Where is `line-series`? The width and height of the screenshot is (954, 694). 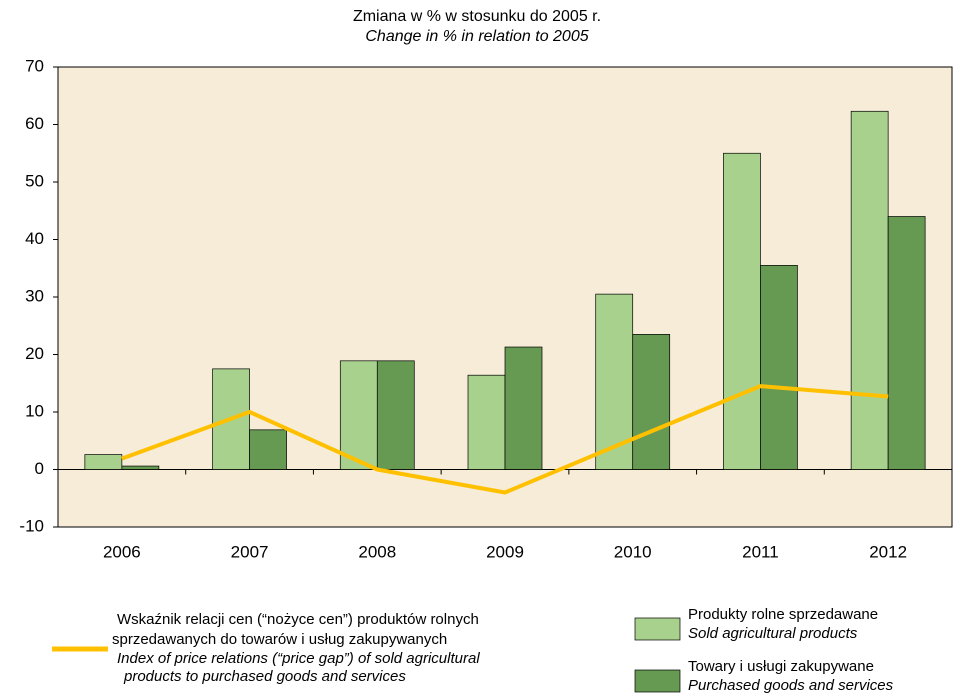
line-series is located at coordinates (505, 439).